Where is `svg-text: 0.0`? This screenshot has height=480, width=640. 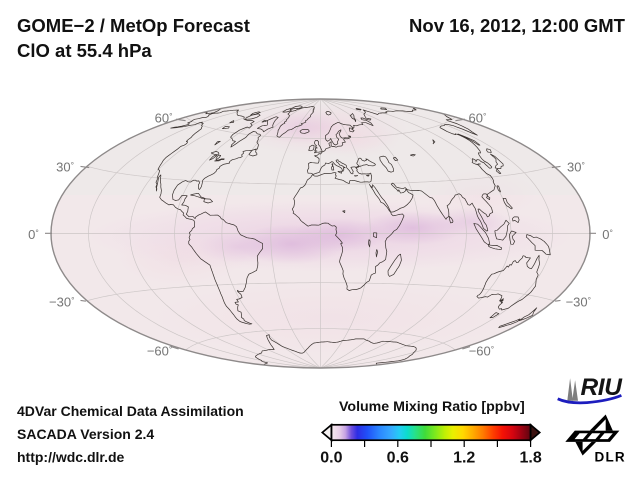
svg-text: 0.0 is located at coordinates (331, 458).